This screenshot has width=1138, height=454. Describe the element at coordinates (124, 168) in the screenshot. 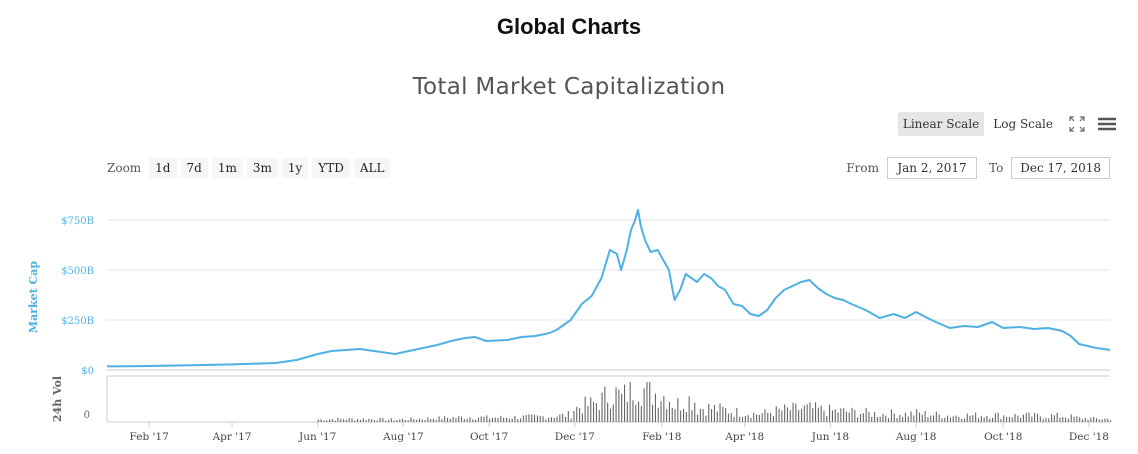

I see `zoom-label: Zoom` at that location.